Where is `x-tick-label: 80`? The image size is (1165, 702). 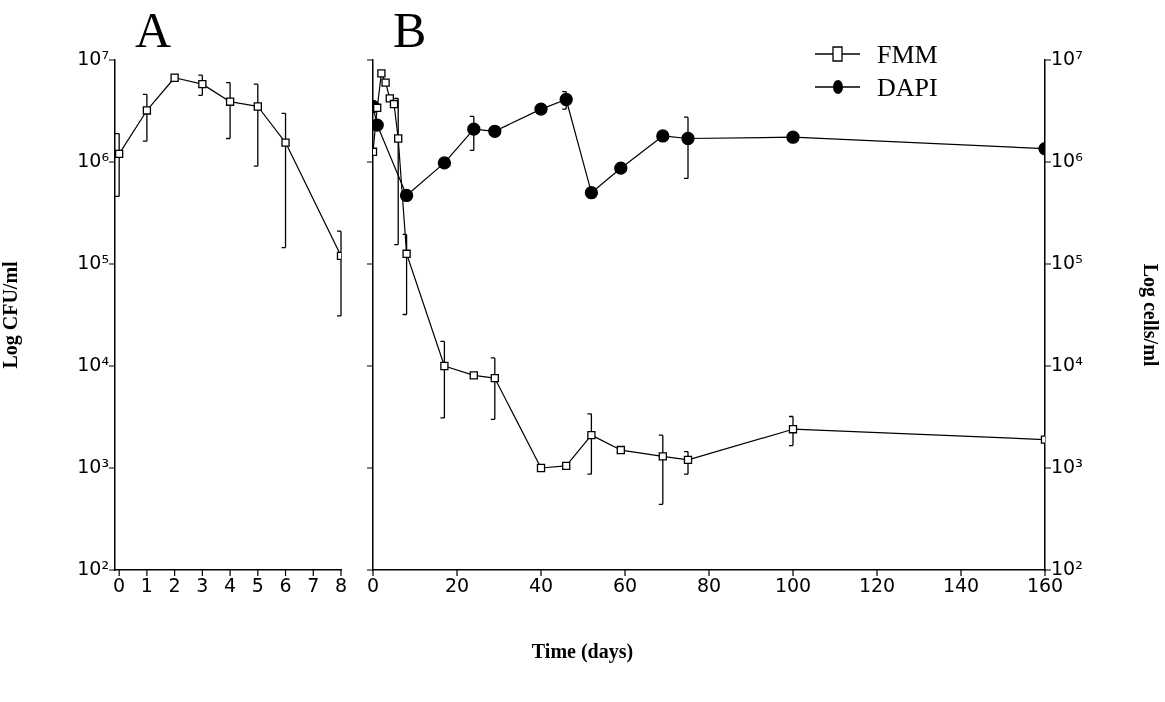 x-tick-label: 80 is located at coordinates (709, 585).